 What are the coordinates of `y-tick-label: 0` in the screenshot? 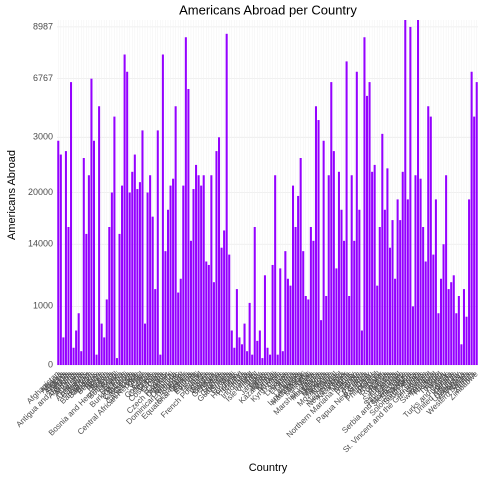 It's located at (50, 364).